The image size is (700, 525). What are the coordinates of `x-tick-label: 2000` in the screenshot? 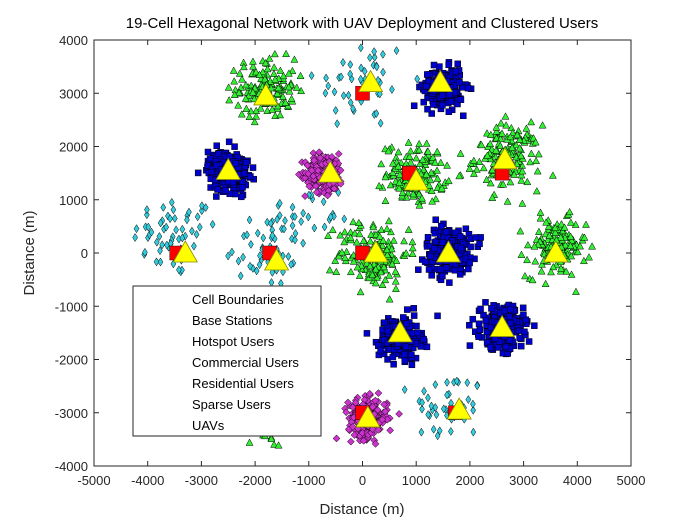 It's located at (469, 480).